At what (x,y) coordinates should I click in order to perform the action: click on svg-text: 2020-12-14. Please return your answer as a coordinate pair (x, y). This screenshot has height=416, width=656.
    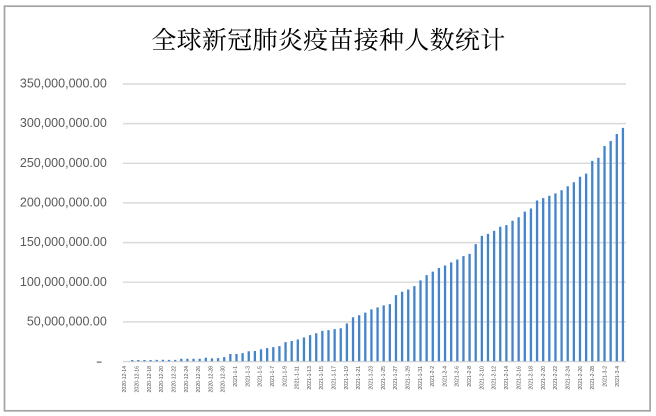
    Looking at the image, I should click on (125, 379).